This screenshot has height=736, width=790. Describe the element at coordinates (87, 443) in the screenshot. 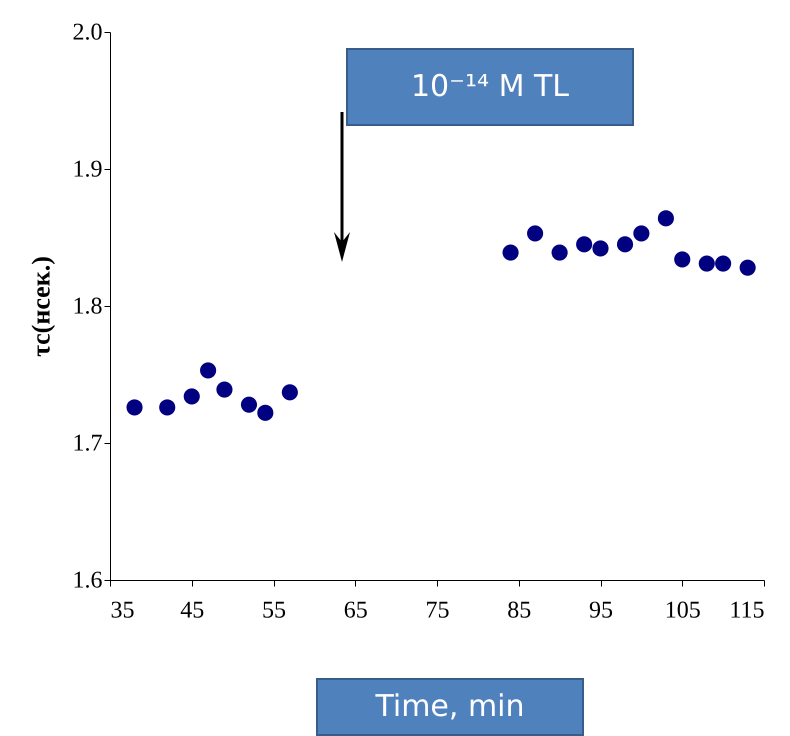

I see `y-tick-label: 1.7` at that location.